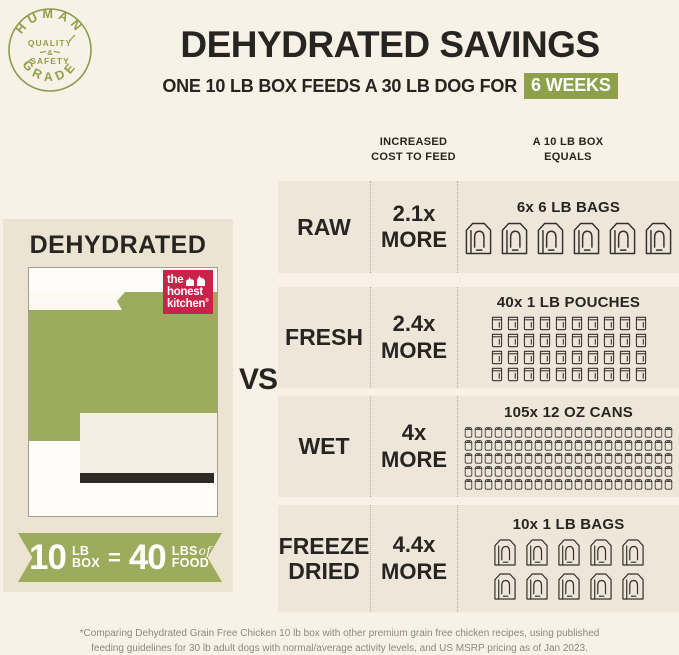 The width and height of the screenshot is (679, 655). I want to click on ribbon-lb: LB, so click(80, 550).